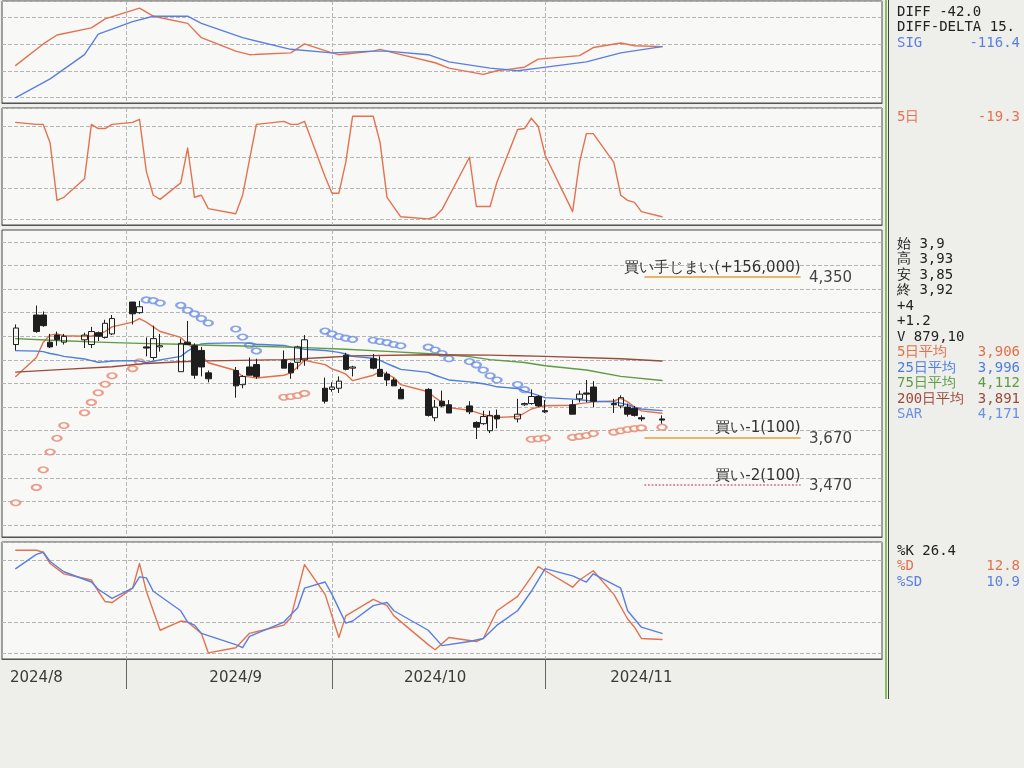  What do you see at coordinates (1003, 565) in the screenshot?
I see `text: 12.8` at bounding box center [1003, 565].